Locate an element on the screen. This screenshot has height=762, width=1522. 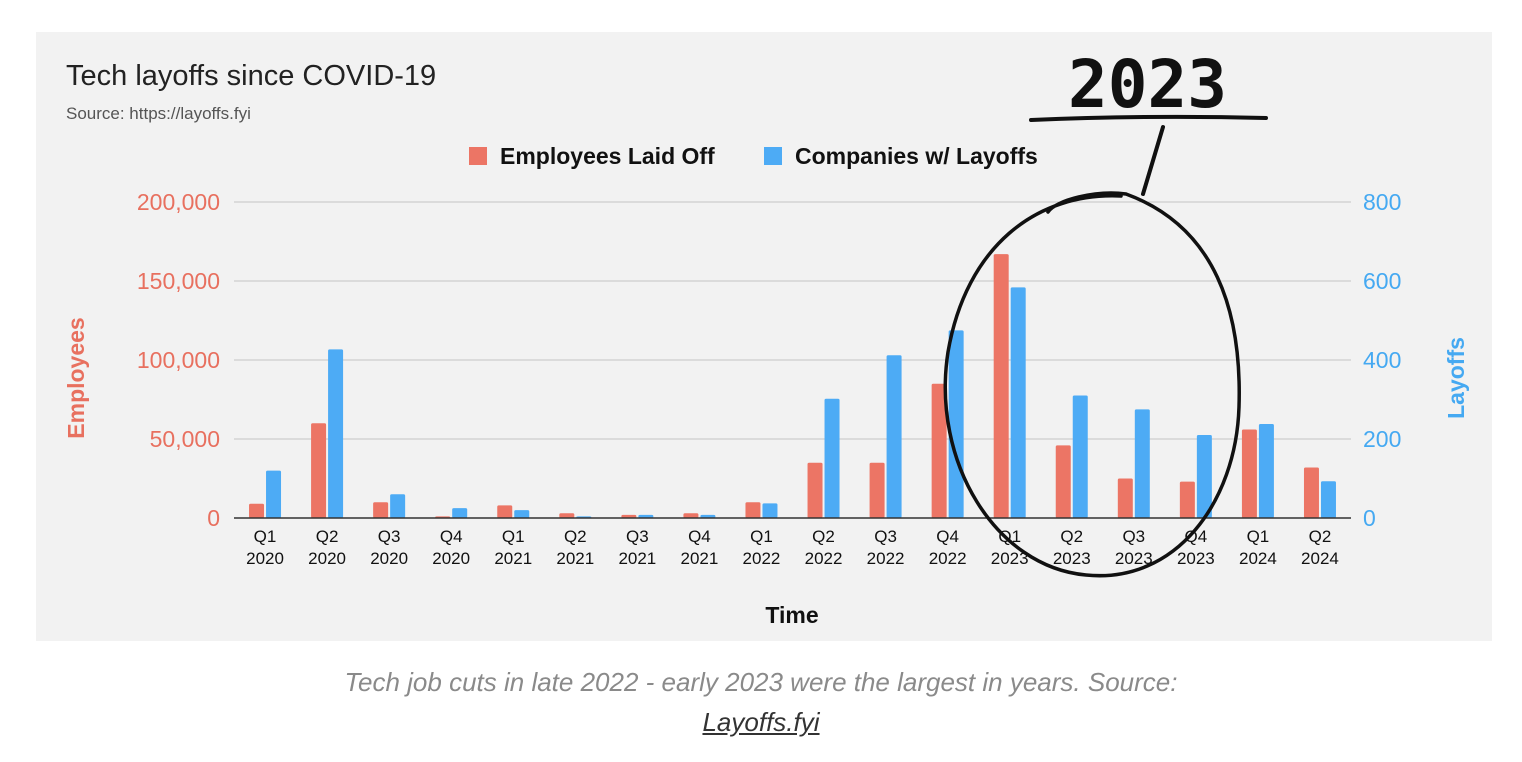
y-right-tick-label: 0 is located at coordinates (1369, 518).